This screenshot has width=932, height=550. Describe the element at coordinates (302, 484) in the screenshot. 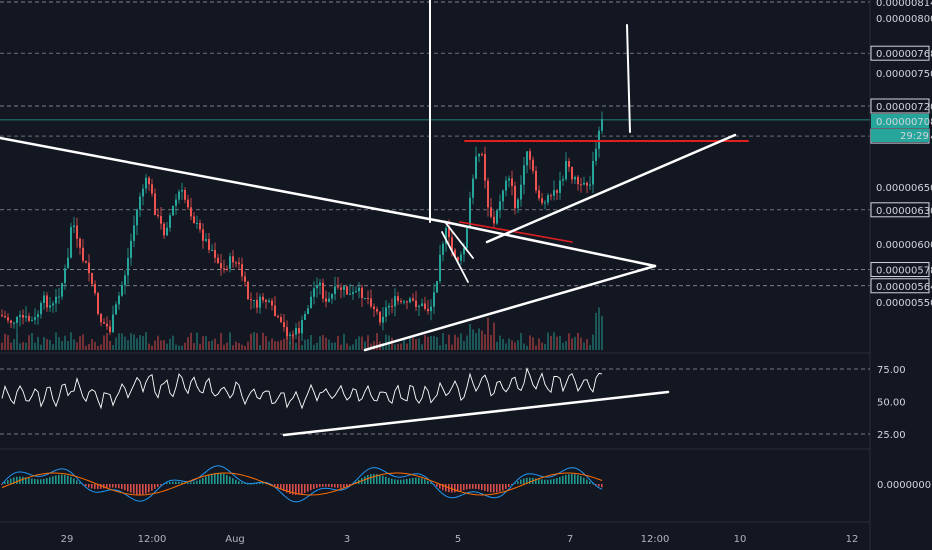

I see `macd-signal-line` at that location.